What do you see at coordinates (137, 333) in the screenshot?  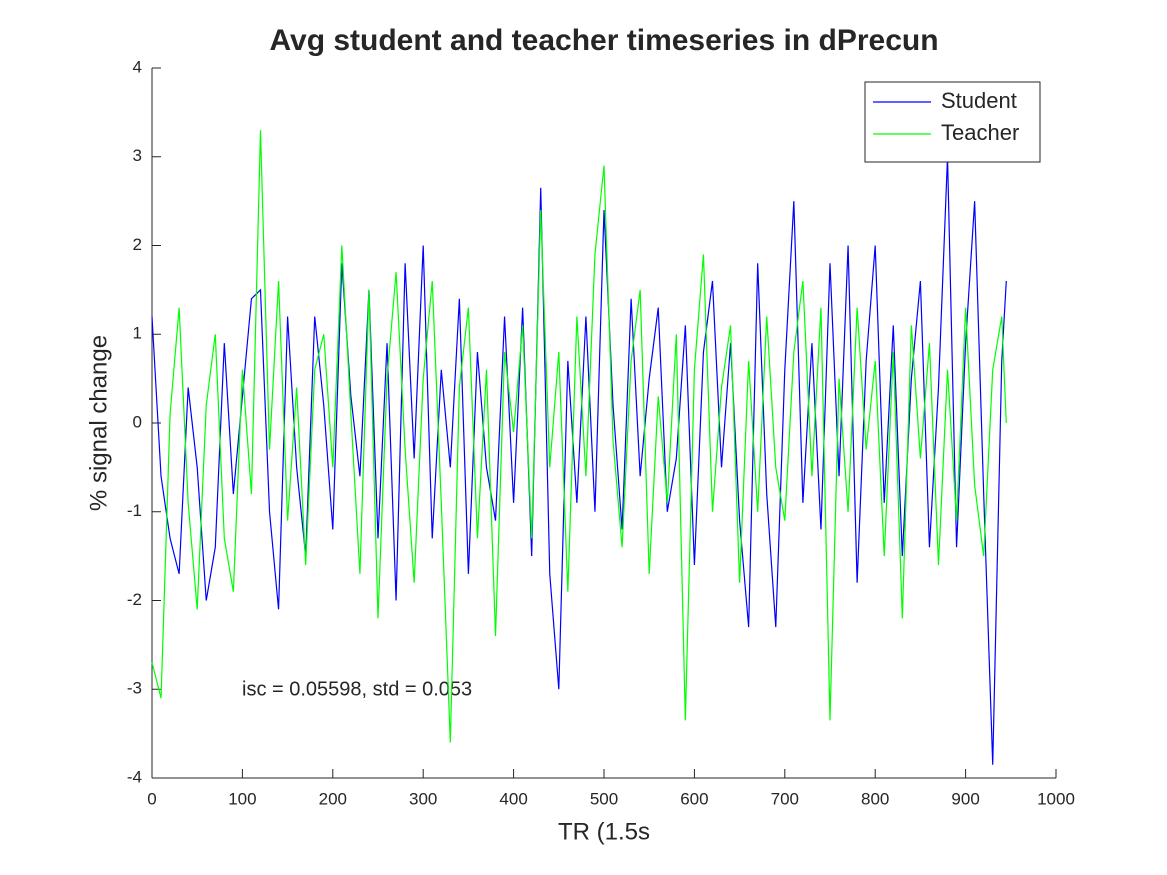 I see `y-tick-label: 1` at bounding box center [137, 333].